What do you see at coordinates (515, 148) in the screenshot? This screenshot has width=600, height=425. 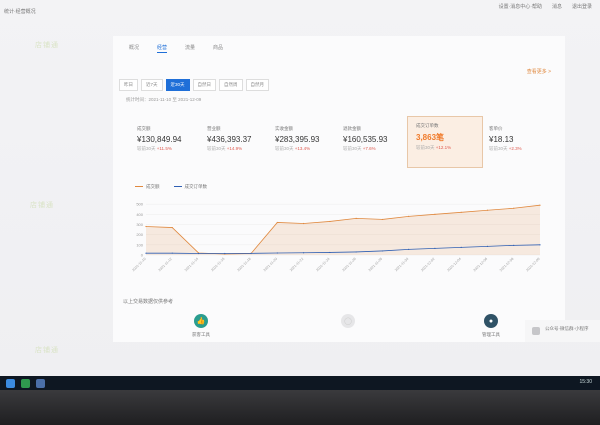 I see `metric-change: +2.3%` at bounding box center [515, 148].